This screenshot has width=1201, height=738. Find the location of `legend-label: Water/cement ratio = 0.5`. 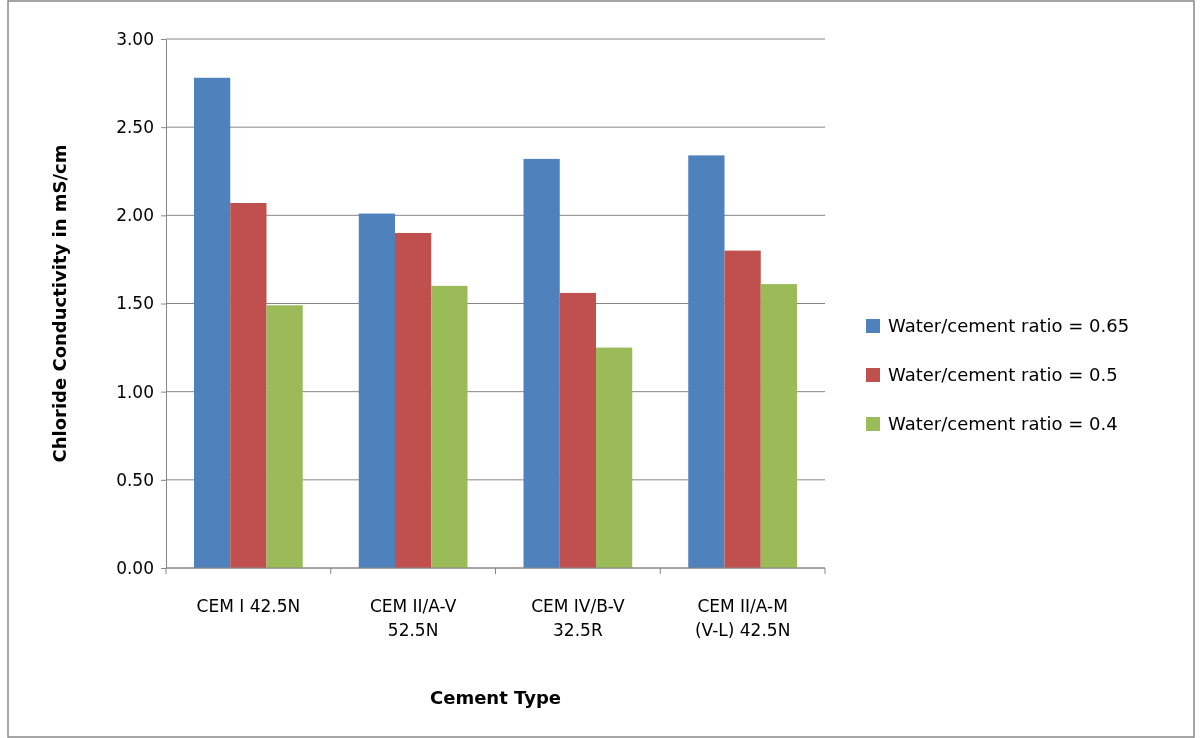

legend-label: Water/cement ratio = 0.5 is located at coordinates (1003, 374).